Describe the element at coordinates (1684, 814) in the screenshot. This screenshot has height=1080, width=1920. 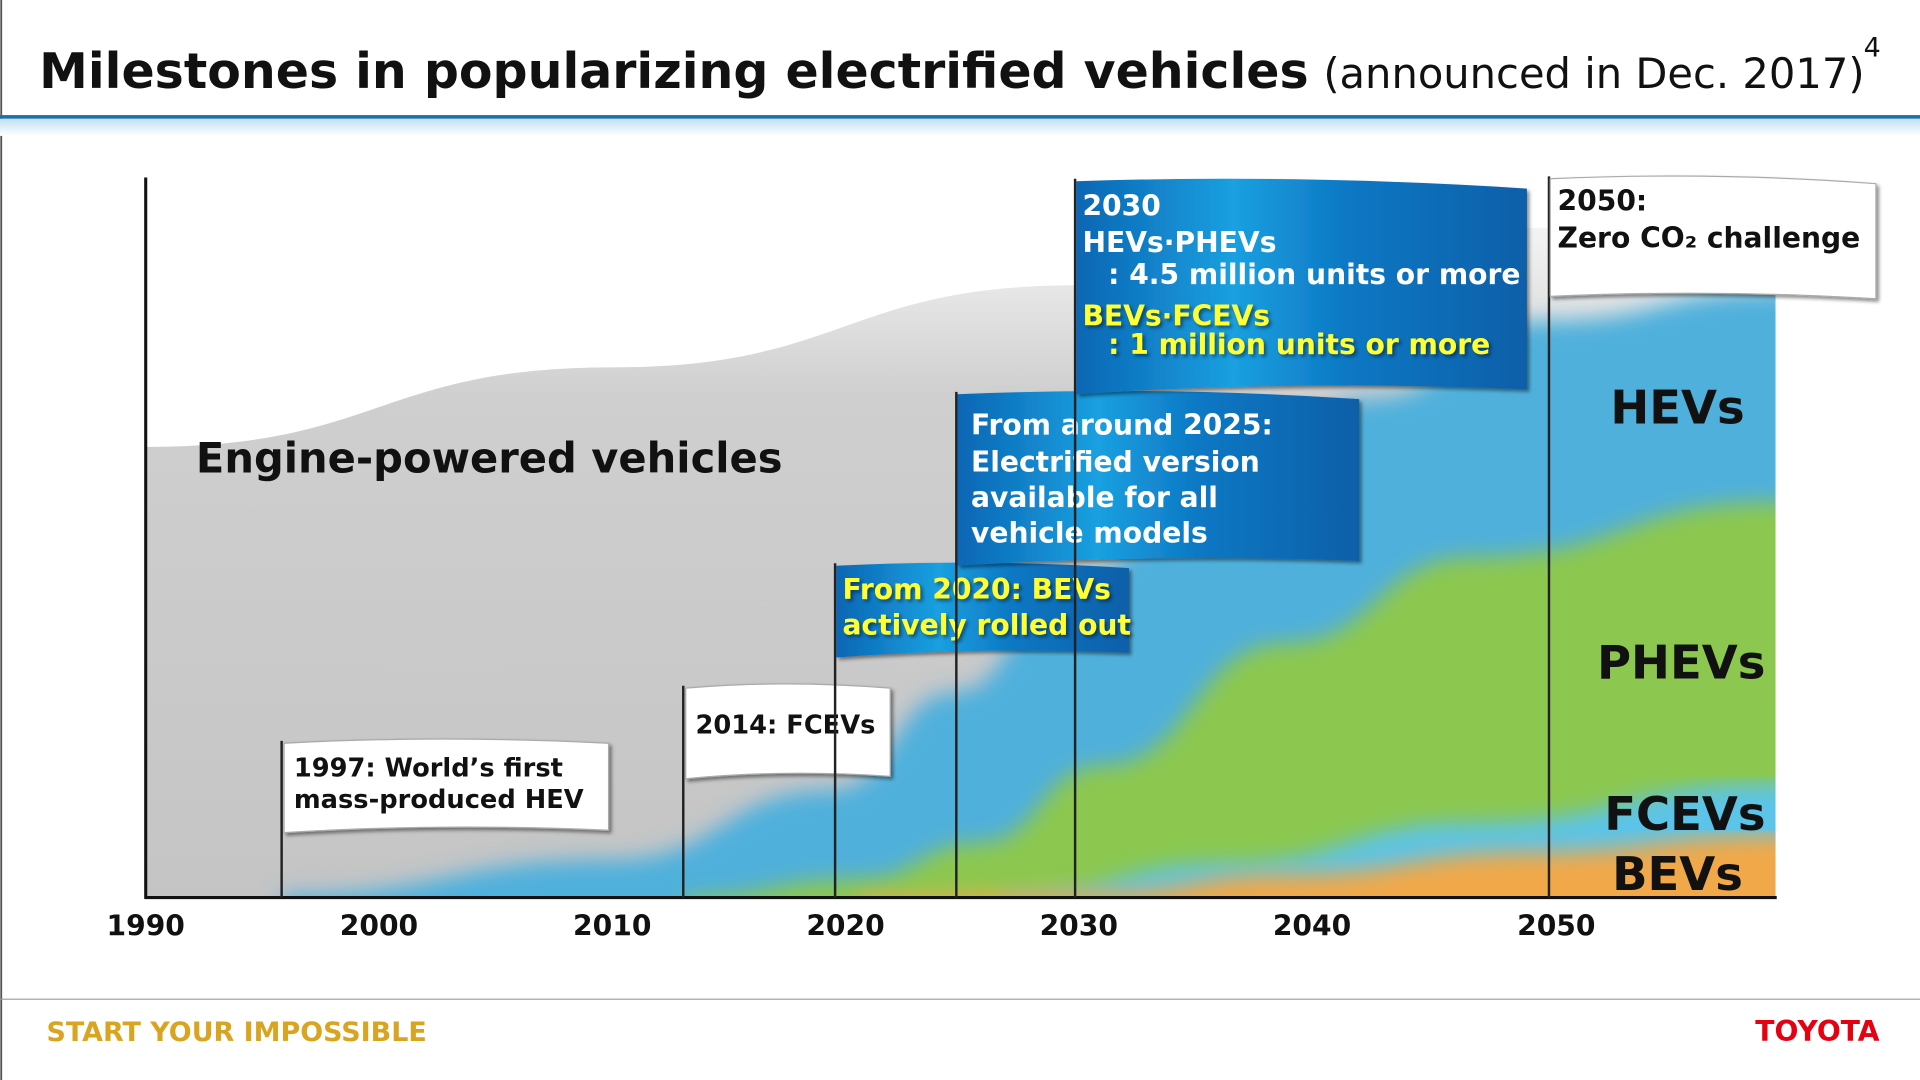
I see `series-label-fcevs: FCEVs` at that location.